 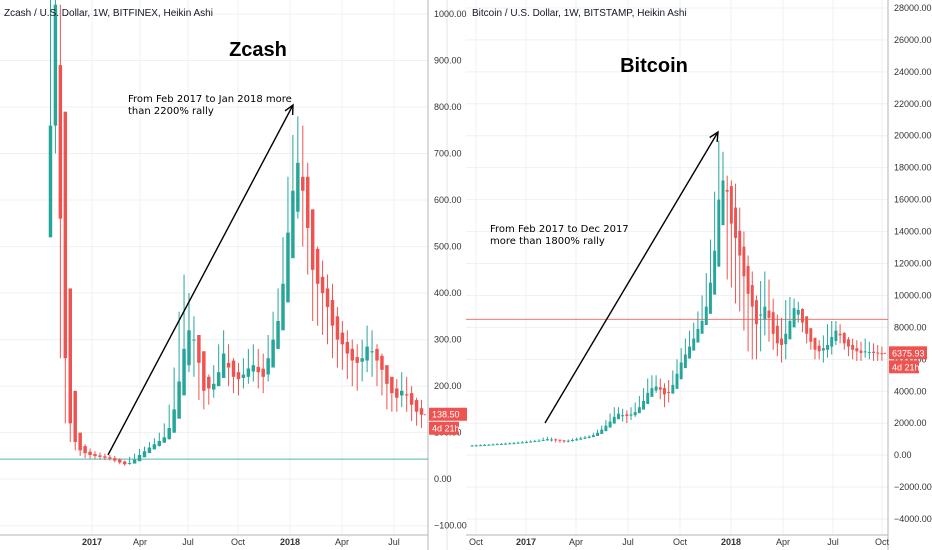 I want to click on y-tick-label: 12000.00, so click(x=913, y=264).